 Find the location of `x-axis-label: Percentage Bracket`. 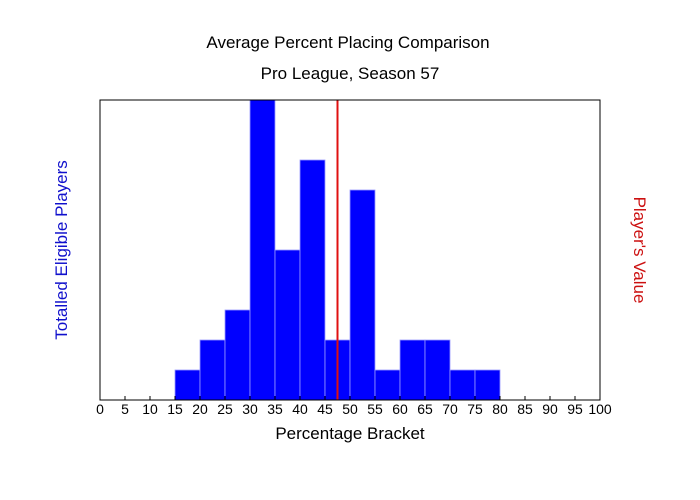

x-axis-label: Percentage Bracket is located at coordinates (350, 433).